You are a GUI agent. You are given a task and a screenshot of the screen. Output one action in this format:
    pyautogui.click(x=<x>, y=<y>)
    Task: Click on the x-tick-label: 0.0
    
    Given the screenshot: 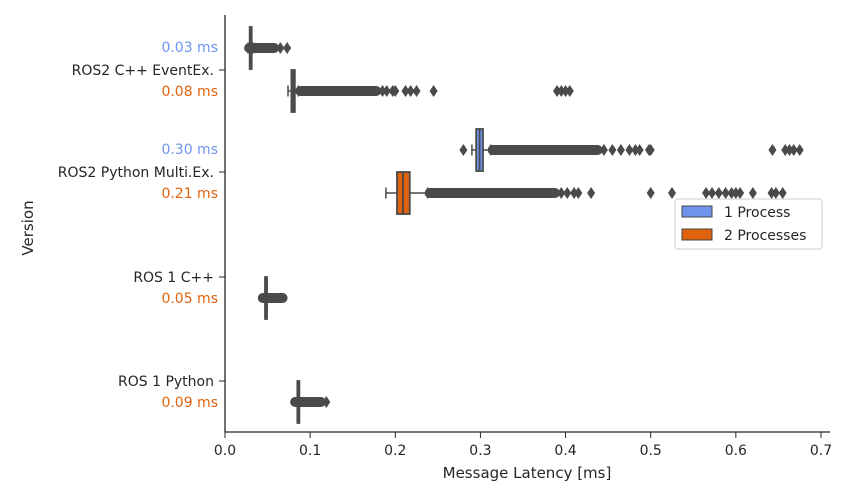 What is the action you would take?
    pyautogui.click(x=225, y=451)
    